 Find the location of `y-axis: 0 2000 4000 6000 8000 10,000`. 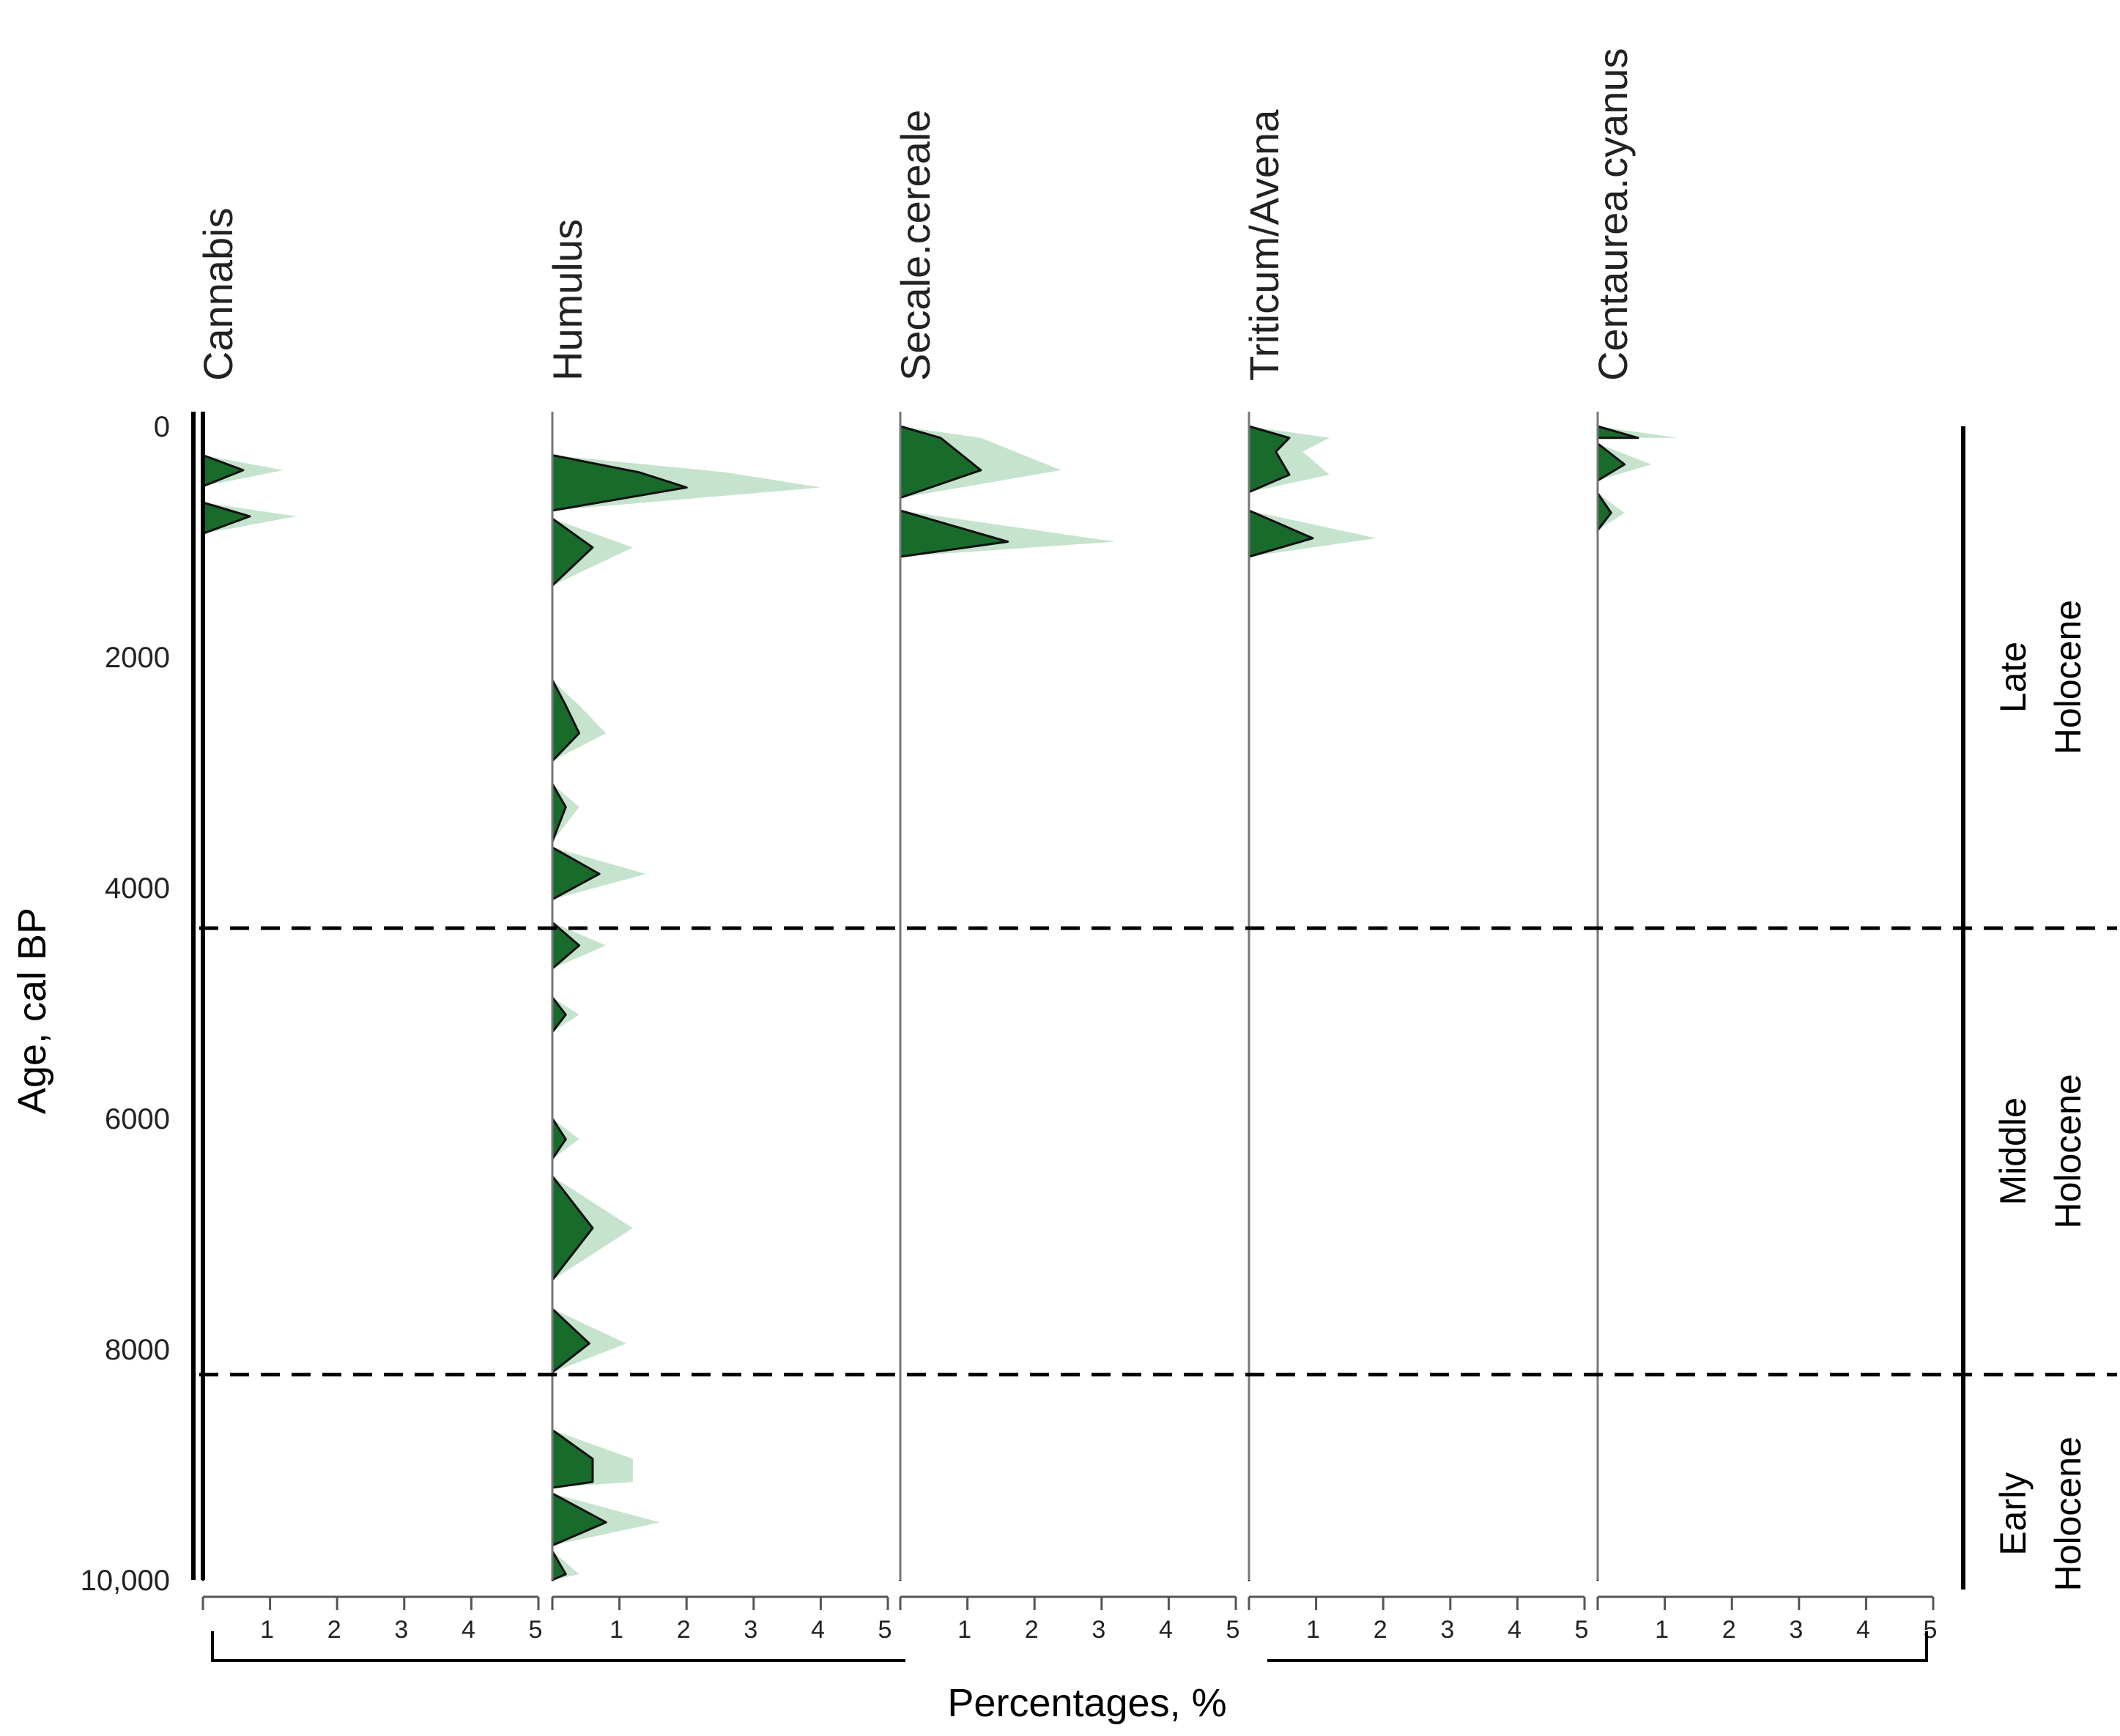

y-axis: 0 2000 4000 6000 8000 10,000 is located at coordinates (138, 1004).